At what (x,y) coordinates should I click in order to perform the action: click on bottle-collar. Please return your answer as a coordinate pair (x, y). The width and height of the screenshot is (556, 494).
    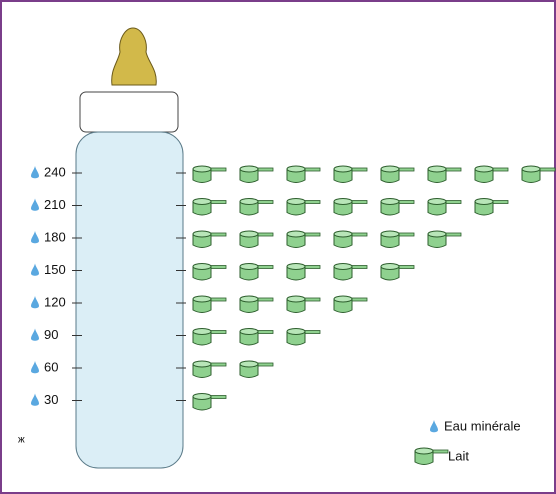
    Looking at the image, I should click on (129, 112).